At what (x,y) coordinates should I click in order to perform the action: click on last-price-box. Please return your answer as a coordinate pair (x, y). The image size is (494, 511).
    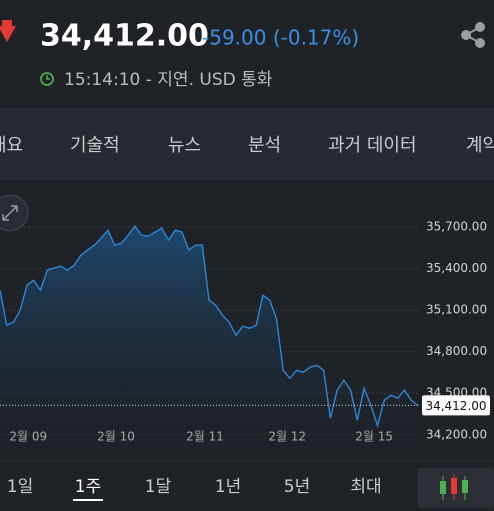
    Looking at the image, I should click on (456, 405).